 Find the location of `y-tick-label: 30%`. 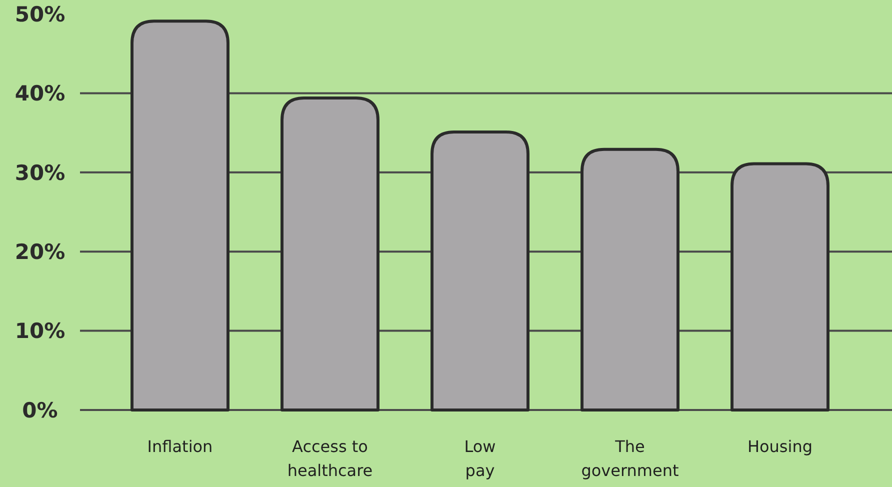

y-tick-label: 30% is located at coordinates (40, 172).